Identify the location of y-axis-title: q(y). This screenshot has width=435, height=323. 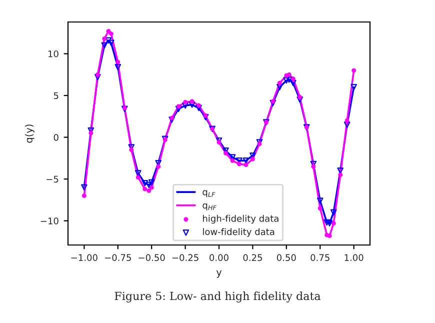
(29, 133).